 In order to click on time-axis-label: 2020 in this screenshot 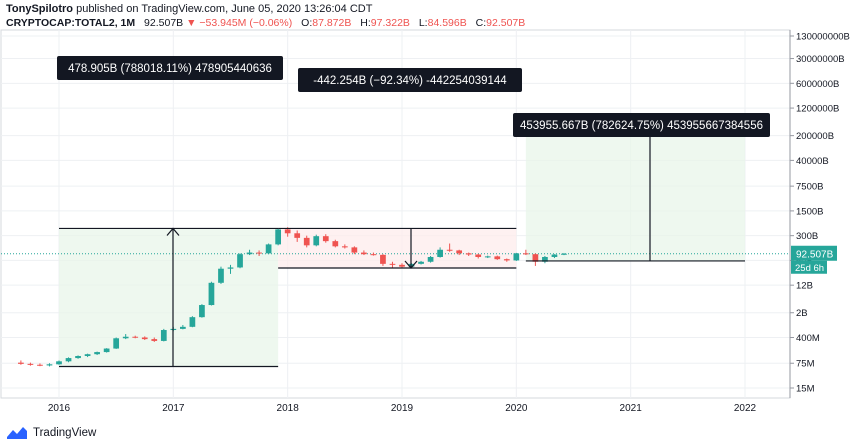, I will do `click(516, 408)`.